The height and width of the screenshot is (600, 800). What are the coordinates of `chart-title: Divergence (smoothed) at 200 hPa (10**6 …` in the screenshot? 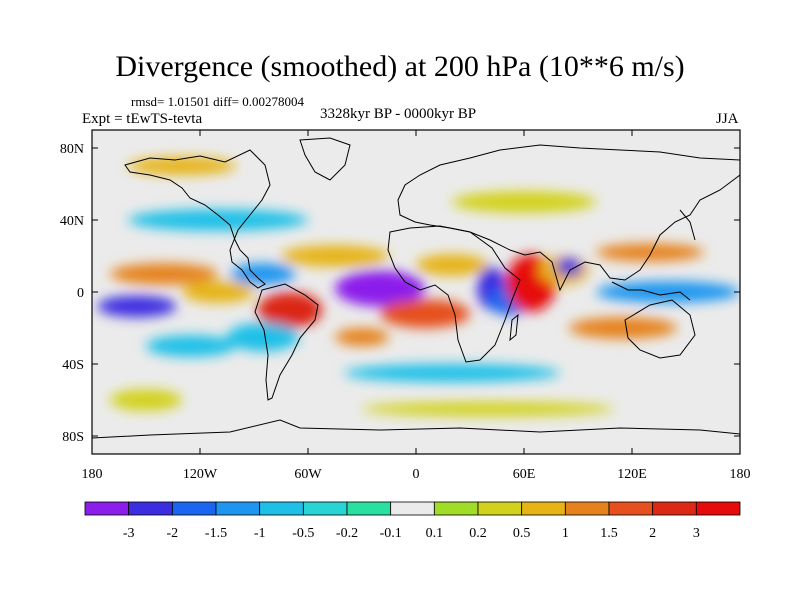 It's located at (400, 66).